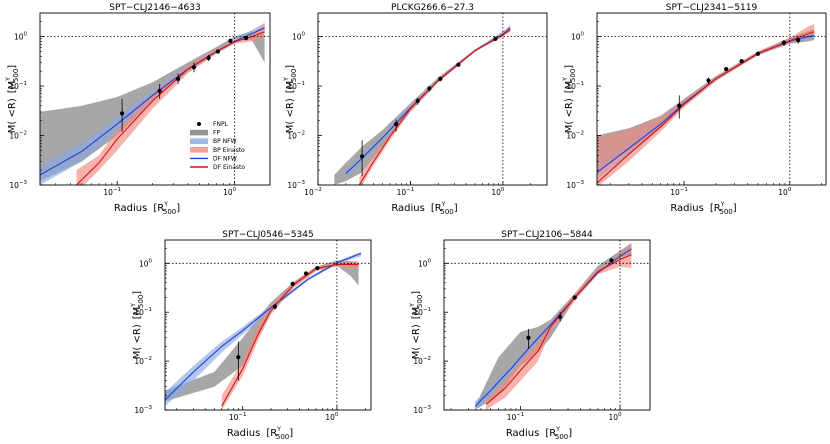 The width and height of the screenshot is (830, 444). Describe the element at coordinates (225, 141) in the screenshot. I see `legend-label: BP NFW` at that location.